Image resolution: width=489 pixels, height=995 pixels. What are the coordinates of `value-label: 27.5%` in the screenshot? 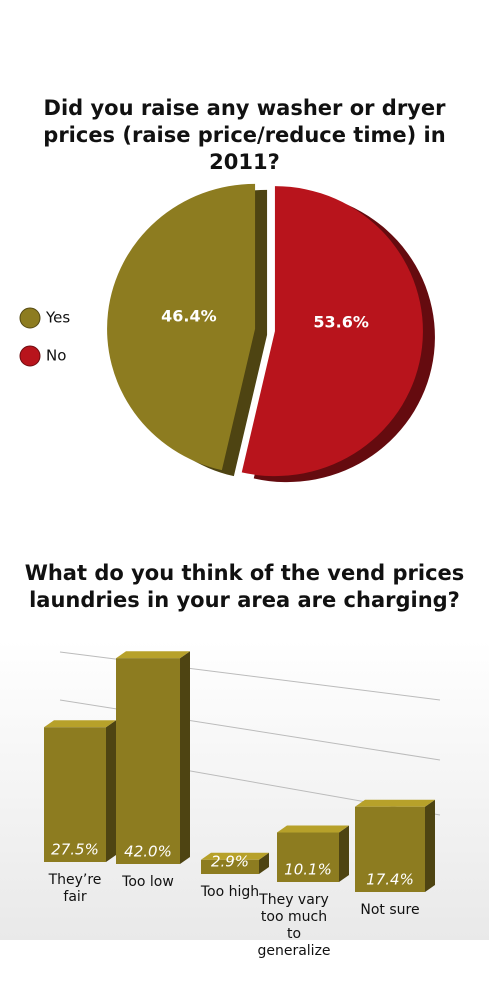 It's located at (75, 850).